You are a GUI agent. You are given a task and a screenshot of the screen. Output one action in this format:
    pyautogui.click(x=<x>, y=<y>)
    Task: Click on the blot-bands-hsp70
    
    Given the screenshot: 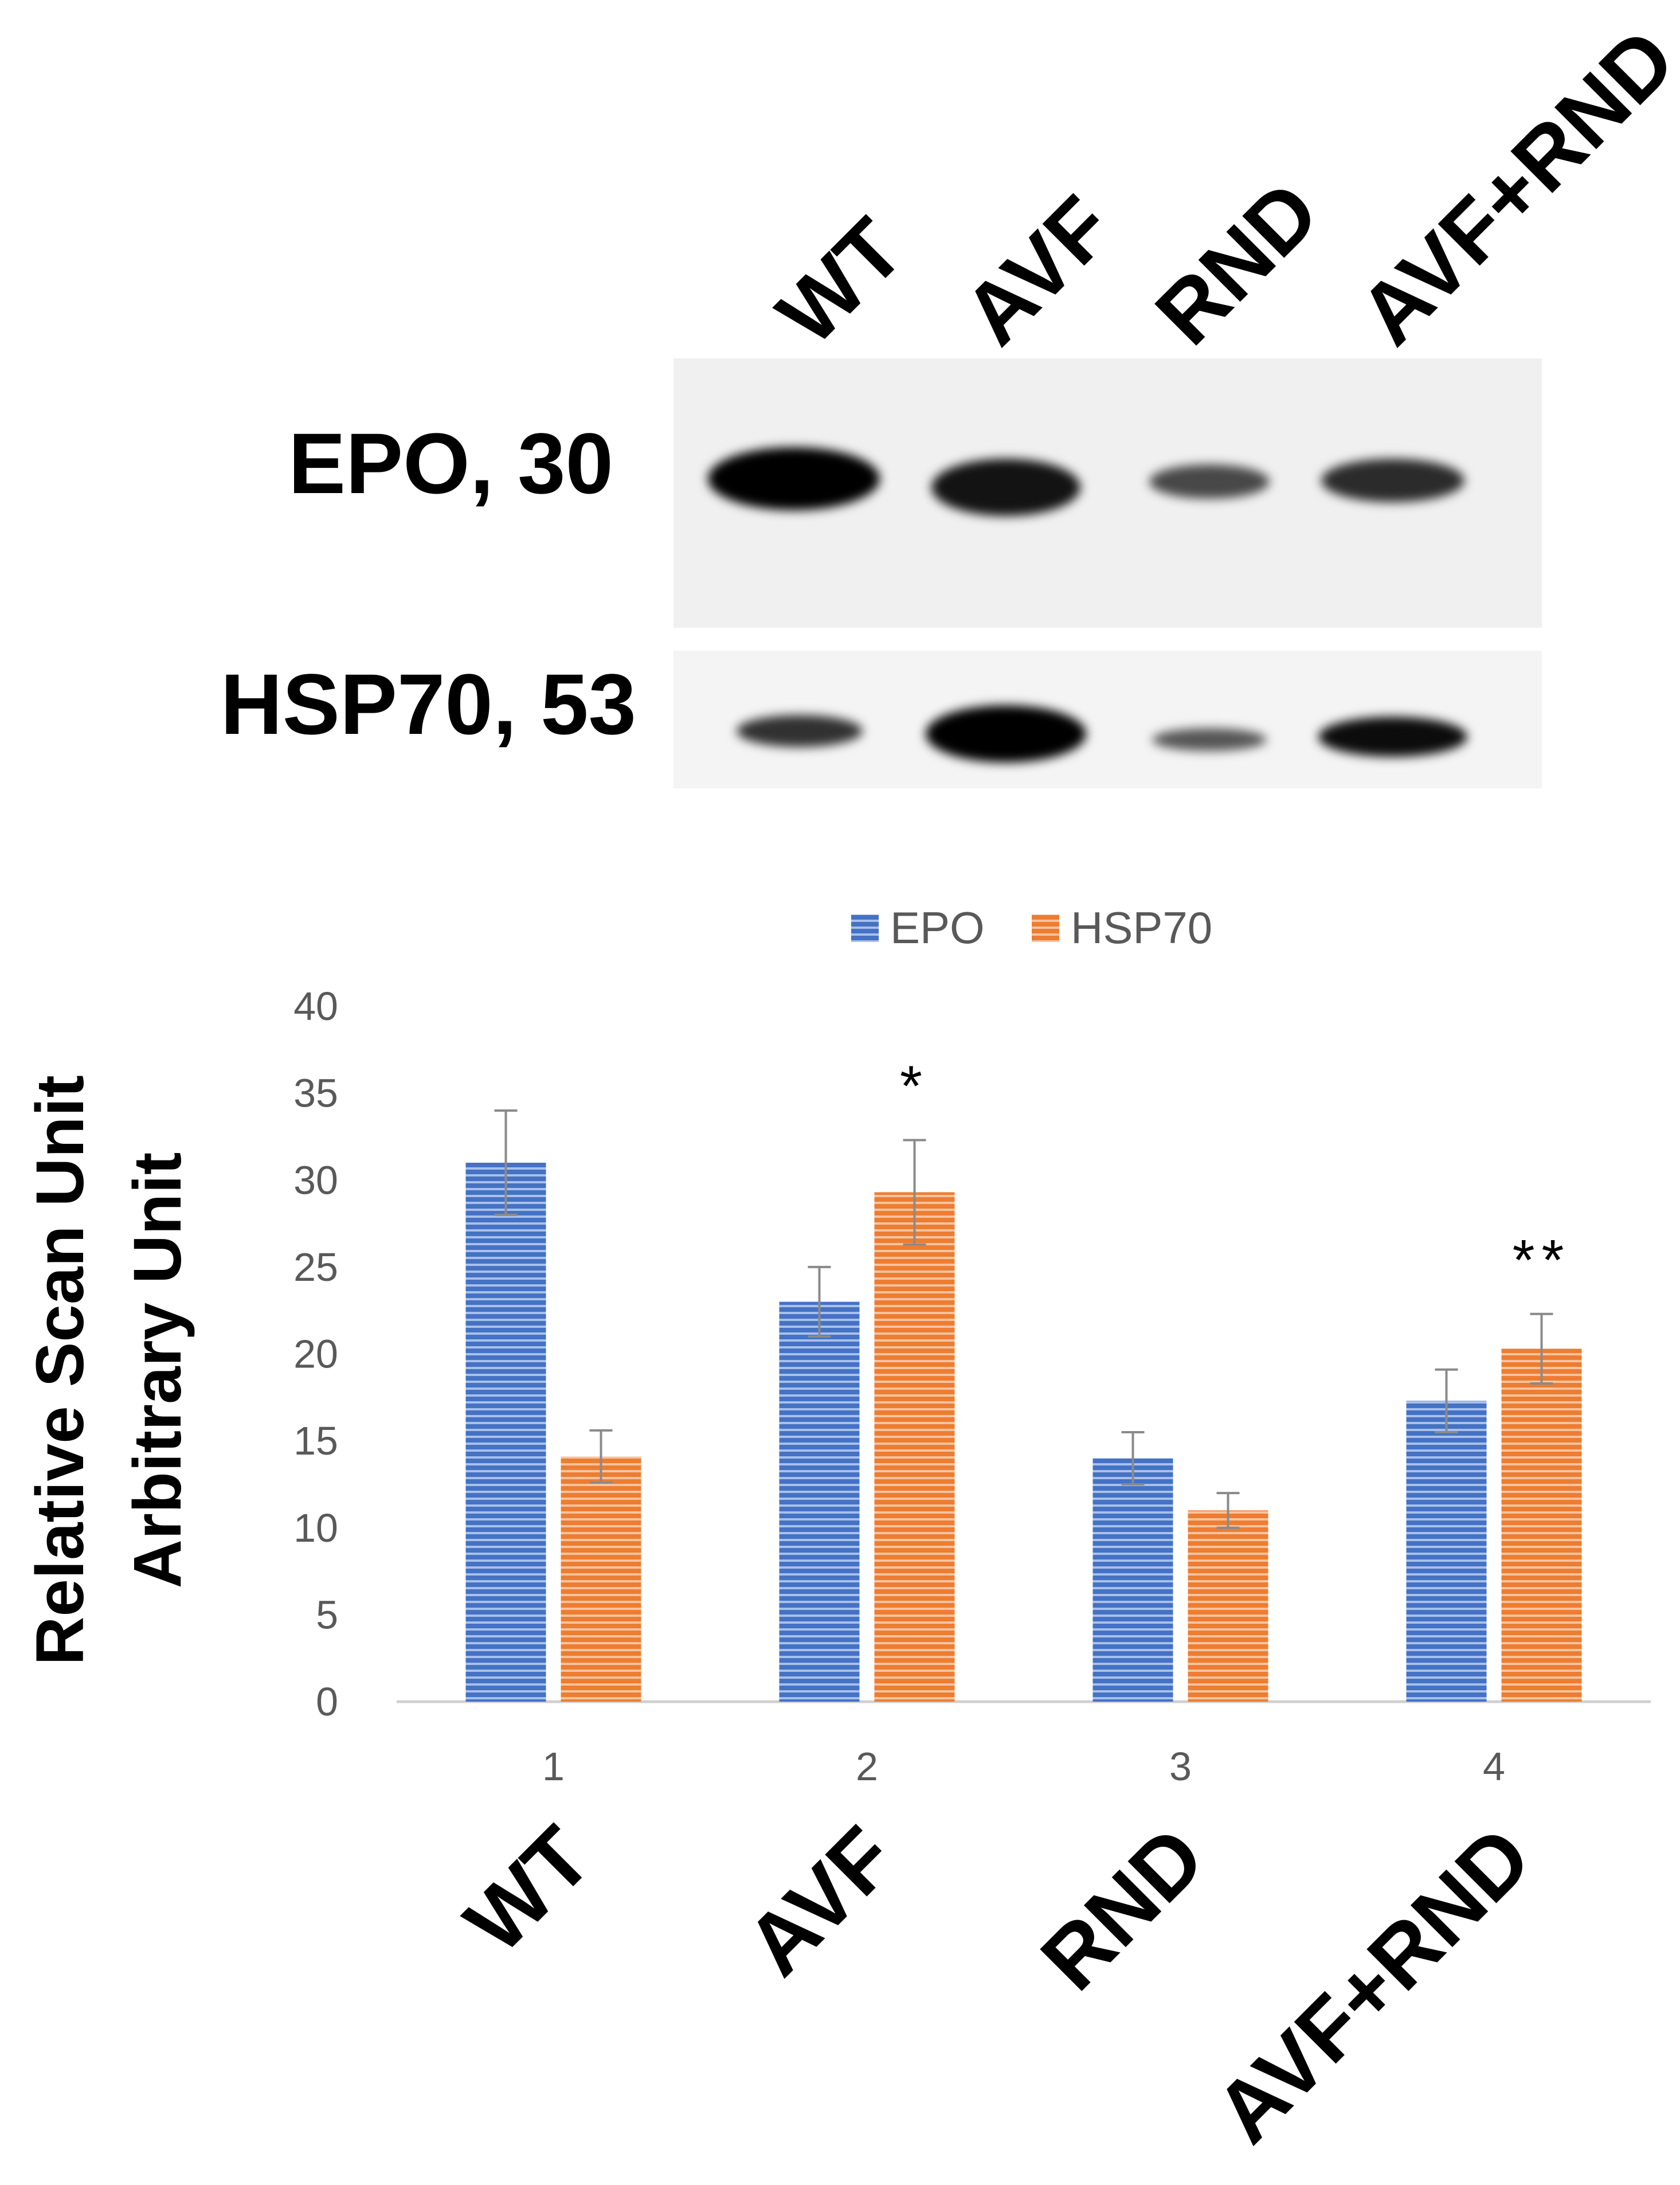 What is the action you would take?
    pyautogui.click(x=1102, y=734)
    